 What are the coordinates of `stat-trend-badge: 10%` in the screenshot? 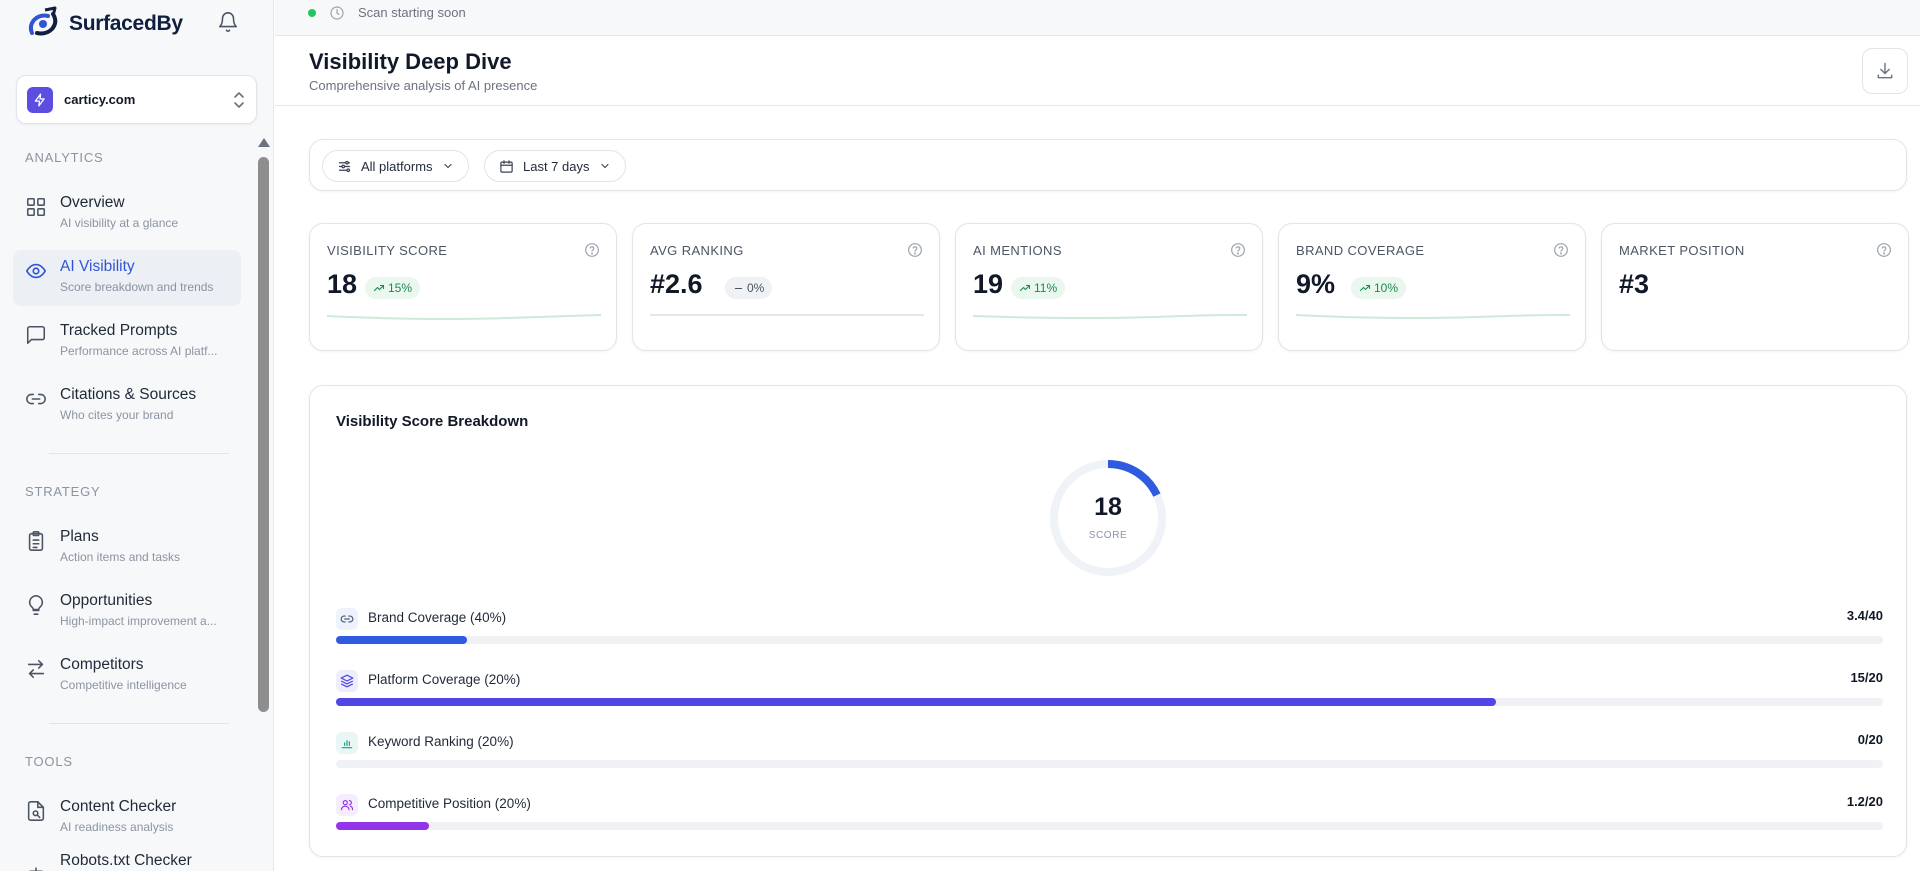 It's located at (1379, 288).